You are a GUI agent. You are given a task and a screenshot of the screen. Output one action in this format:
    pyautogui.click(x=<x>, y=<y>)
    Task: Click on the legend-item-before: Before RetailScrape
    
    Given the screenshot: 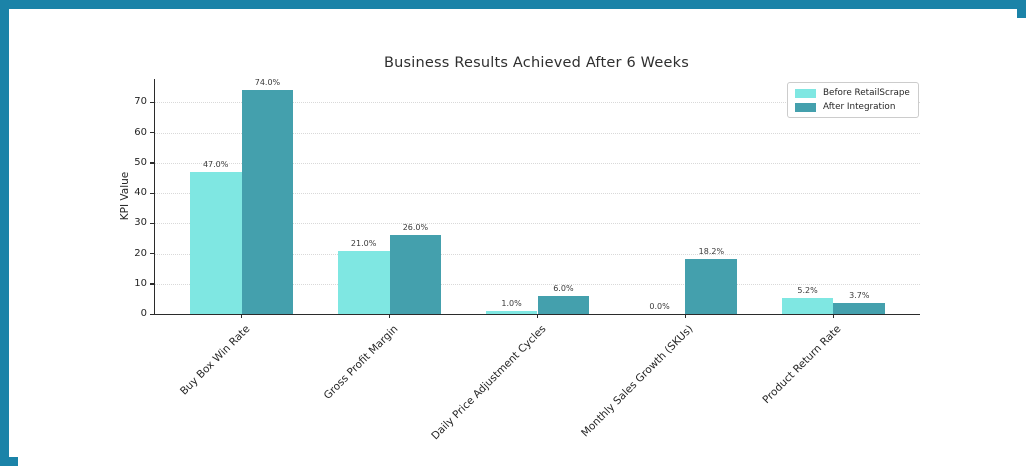 What is the action you would take?
    pyautogui.click(x=852, y=93)
    